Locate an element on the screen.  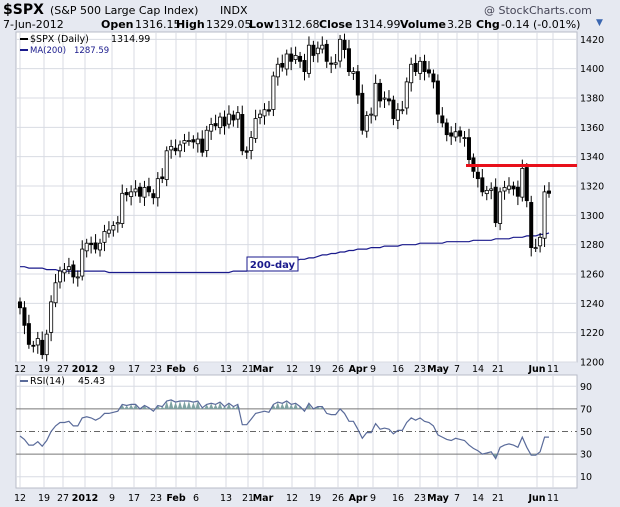
price-tick-label: 1420 is located at coordinates (592, 40).